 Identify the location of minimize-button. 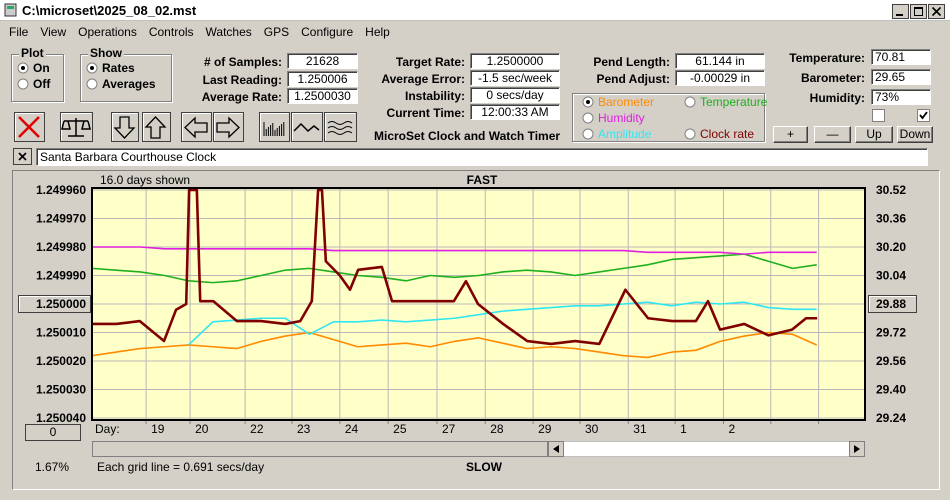
(900, 11).